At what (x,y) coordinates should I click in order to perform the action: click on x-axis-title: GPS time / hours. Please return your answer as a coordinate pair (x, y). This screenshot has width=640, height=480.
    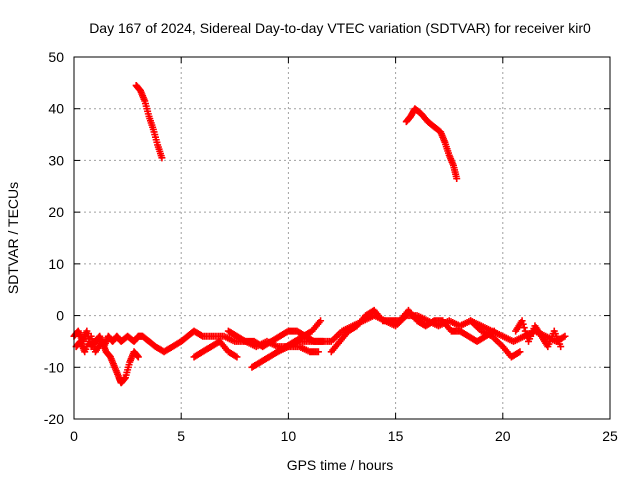
    Looking at the image, I should click on (340, 465).